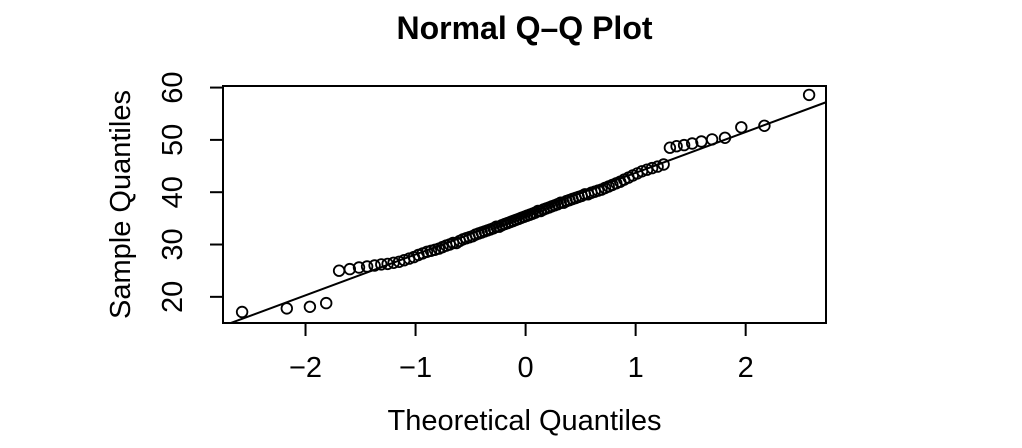  Describe the element at coordinates (524, 421) in the screenshot. I see `x-axis-label: Theoretical Quantiles` at that location.